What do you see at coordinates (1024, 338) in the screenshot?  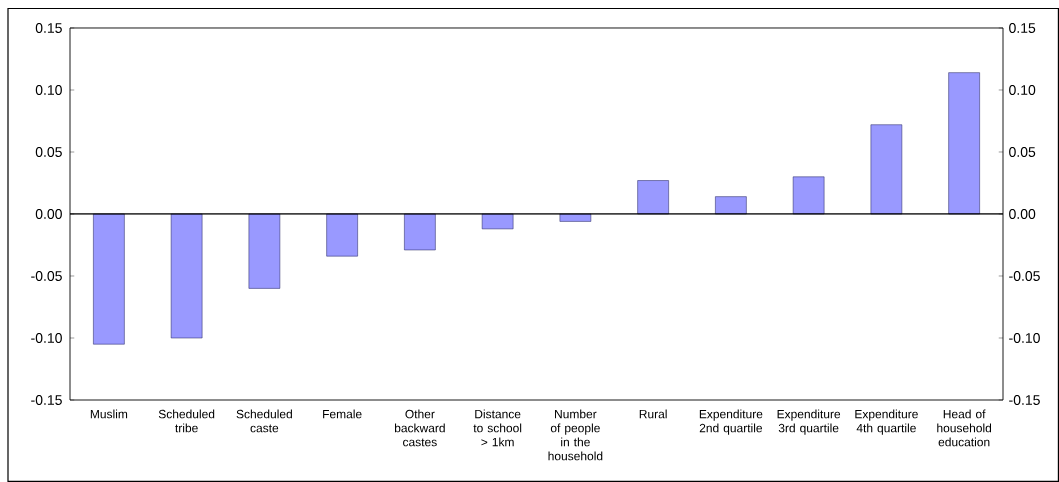 I see `y2-tick-label: -0.10` at bounding box center [1024, 338].